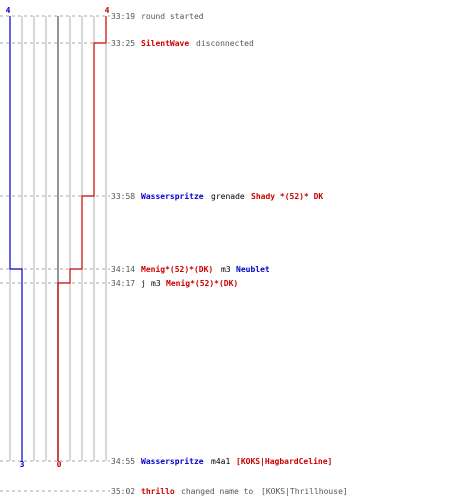 Image resolution: width=450 pixels, height=500 pixels. What do you see at coordinates (59, 464) in the screenshot?
I see `red-score-end: 0` at bounding box center [59, 464].